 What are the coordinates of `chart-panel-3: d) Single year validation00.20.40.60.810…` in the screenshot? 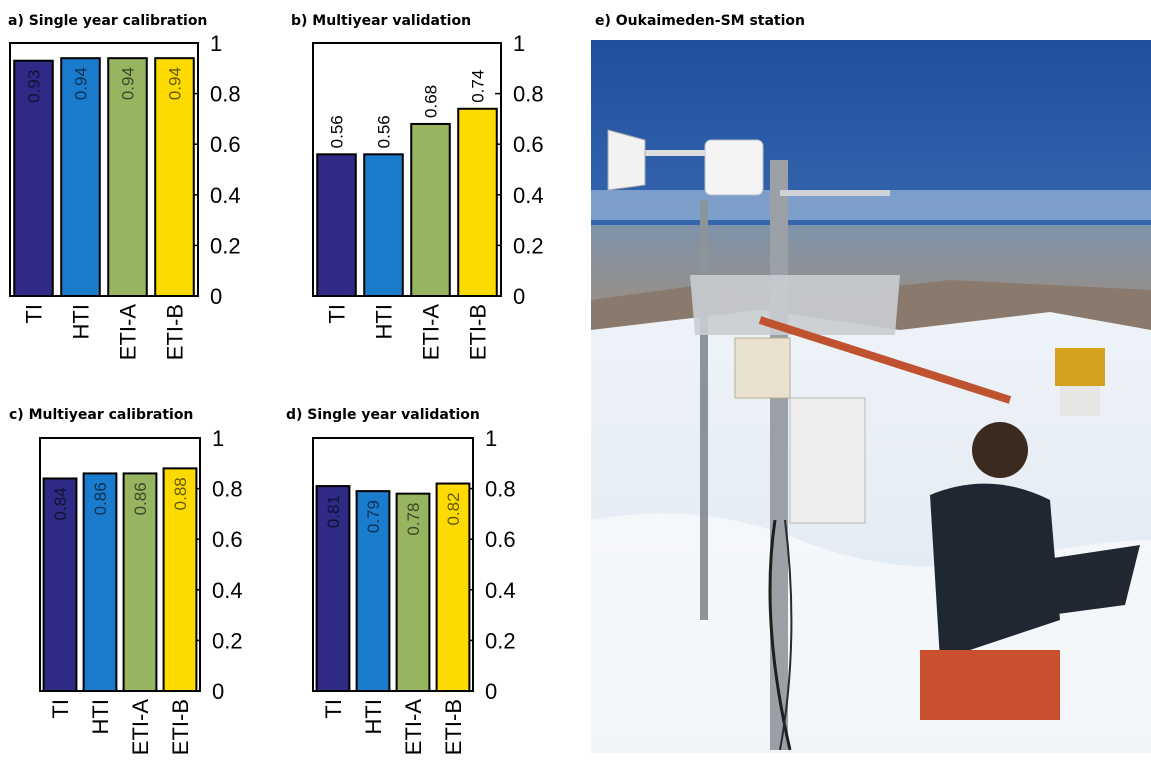 It's located at (401, 581).